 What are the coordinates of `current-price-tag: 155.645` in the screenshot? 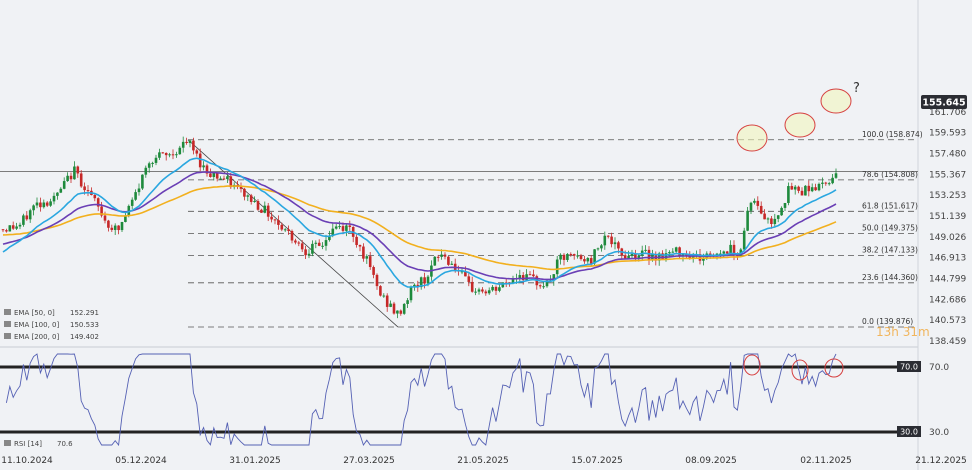 It's located at (944, 102).